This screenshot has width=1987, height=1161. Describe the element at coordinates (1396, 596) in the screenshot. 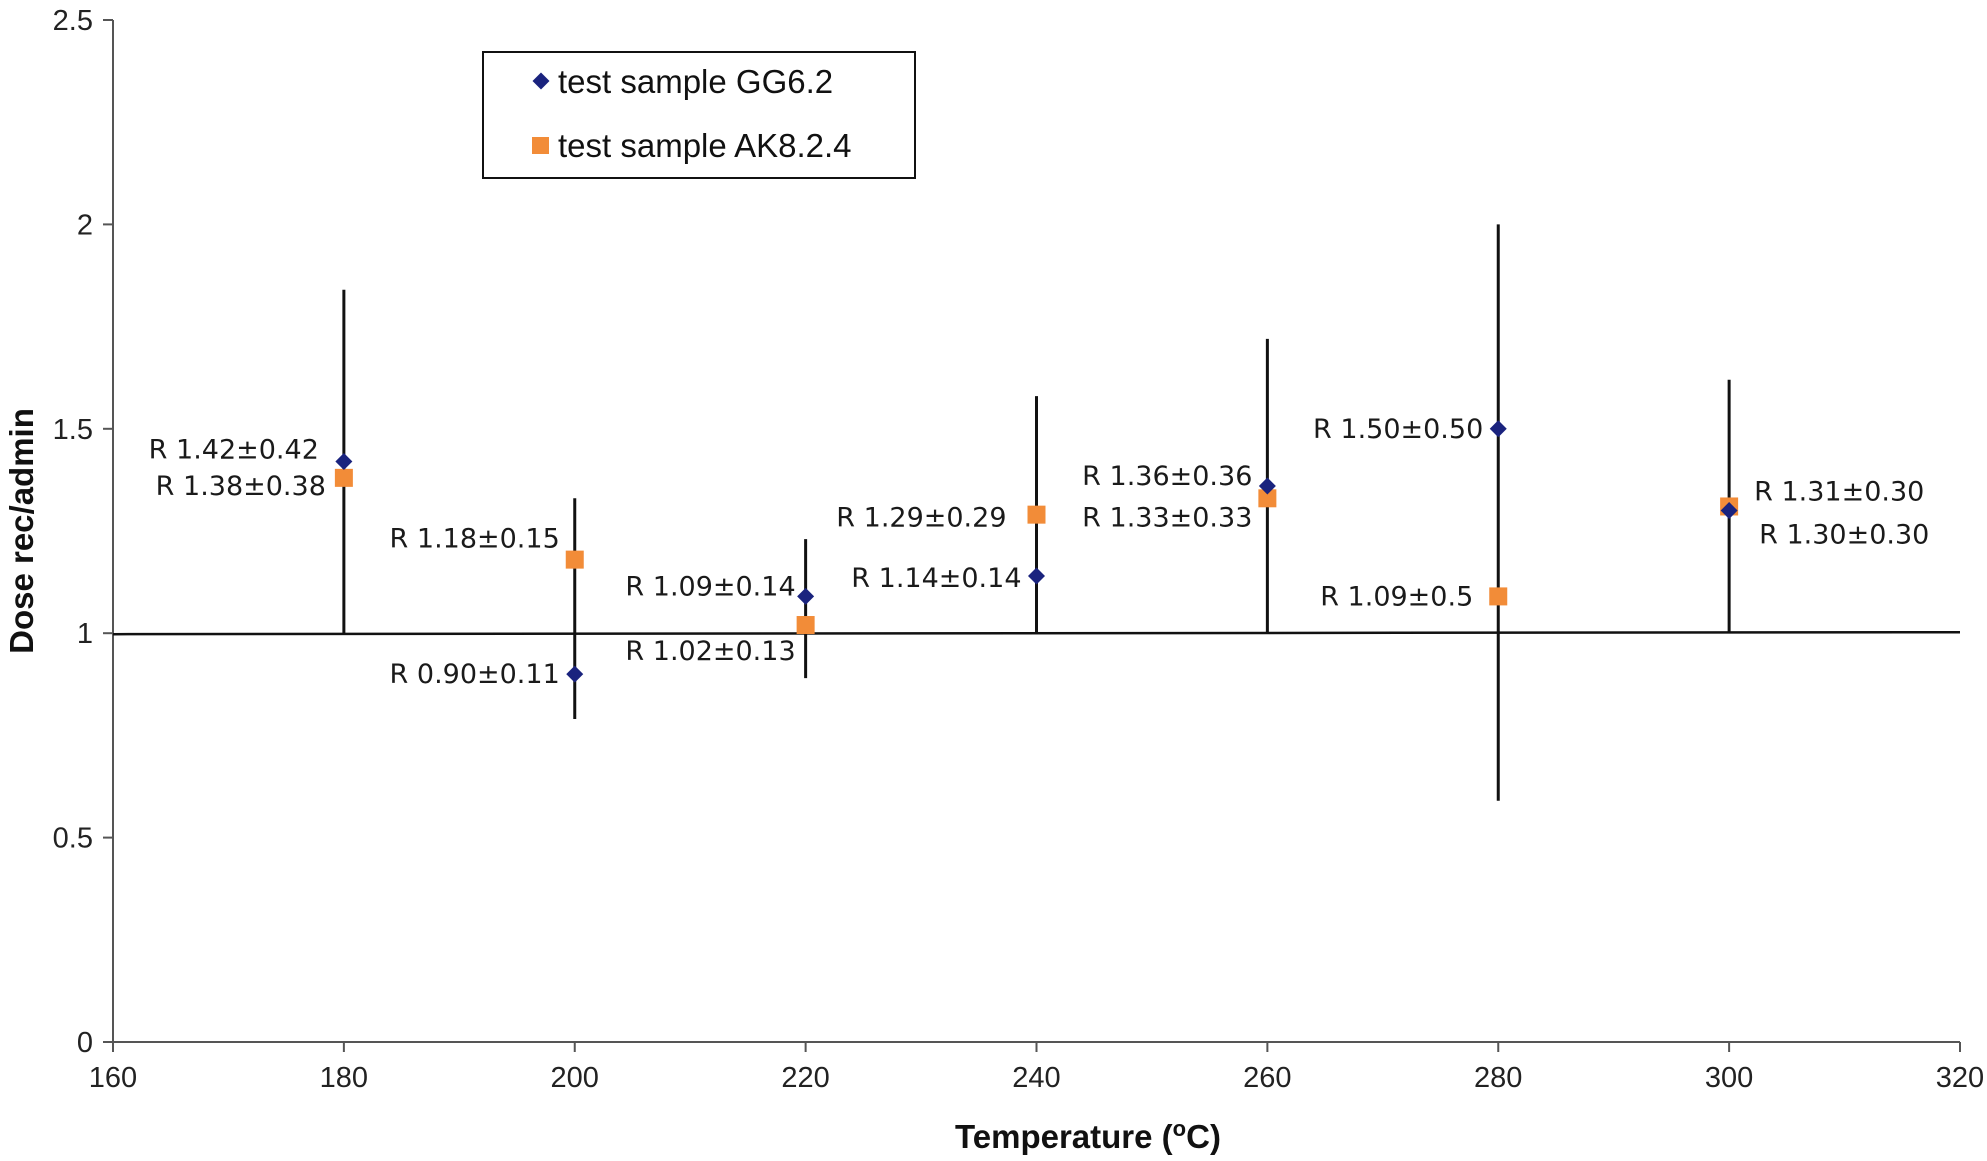

I see `data-label-ak8-2-4: R 1.09±0.5` at that location.